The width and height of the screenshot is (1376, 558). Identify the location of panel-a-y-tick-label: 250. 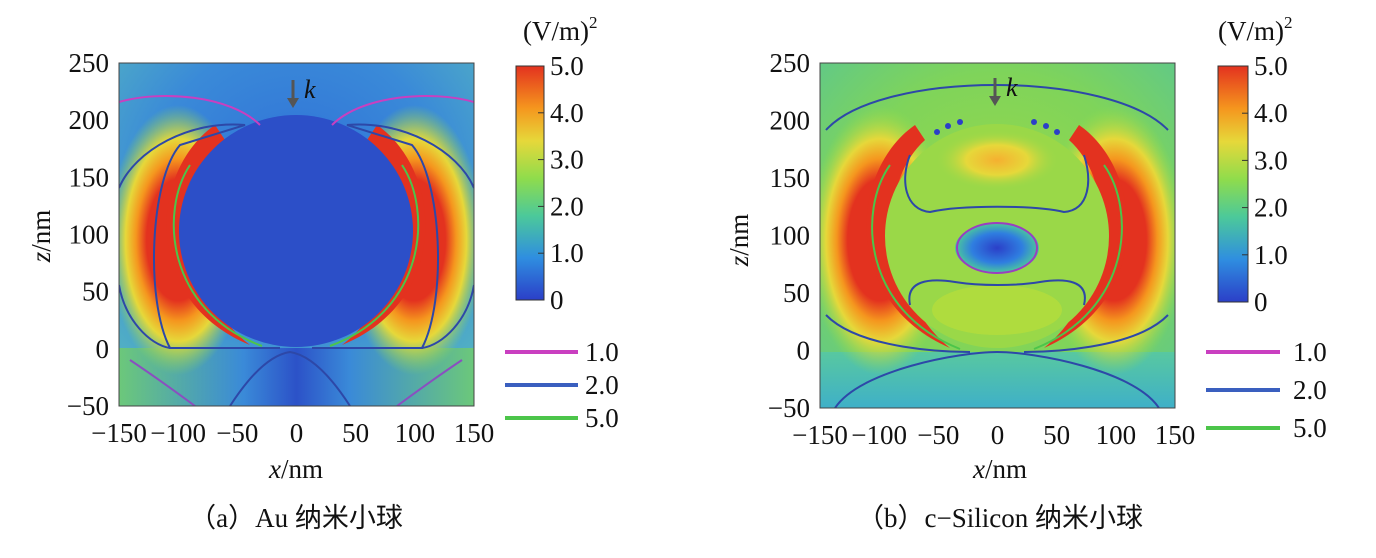
(89, 63).